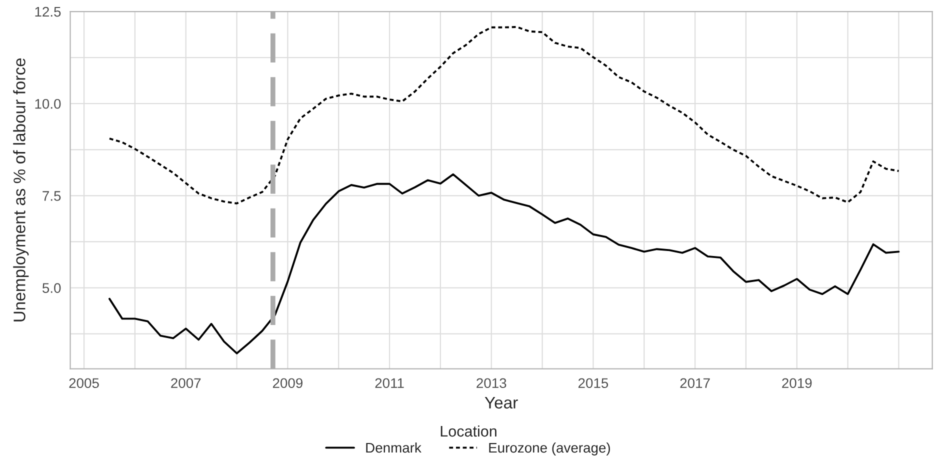  Describe the element at coordinates (186, 383) in the screenshot. I see `x-tick-label: 2007` at that location.